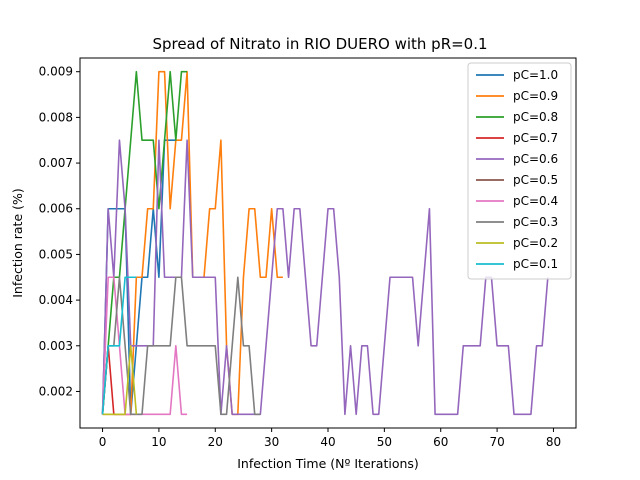  What do you see at coordinates (103, 442) in the screenshot?
I see `x-tick-label: 0` at bounding box center [103, 442].